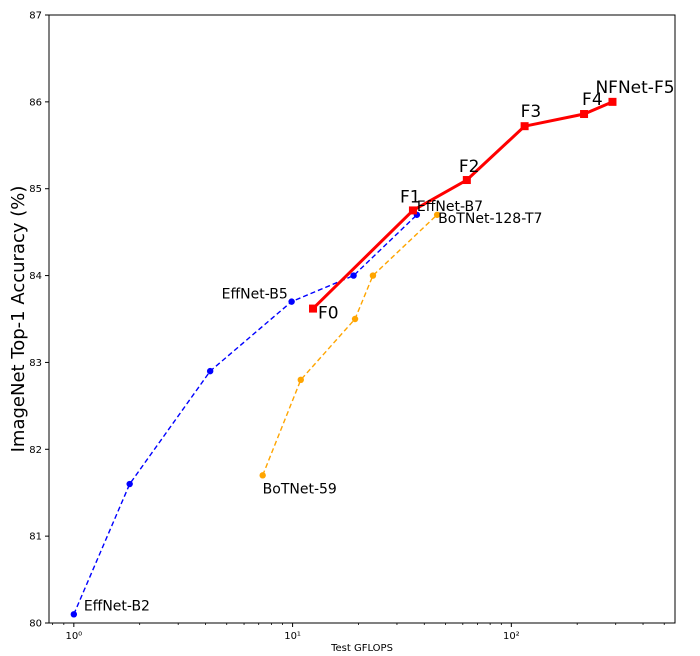 Image resolution: width=700 pixels, height=656 pixels. I want to click on y-tick-label: 81, so click(35, 537).